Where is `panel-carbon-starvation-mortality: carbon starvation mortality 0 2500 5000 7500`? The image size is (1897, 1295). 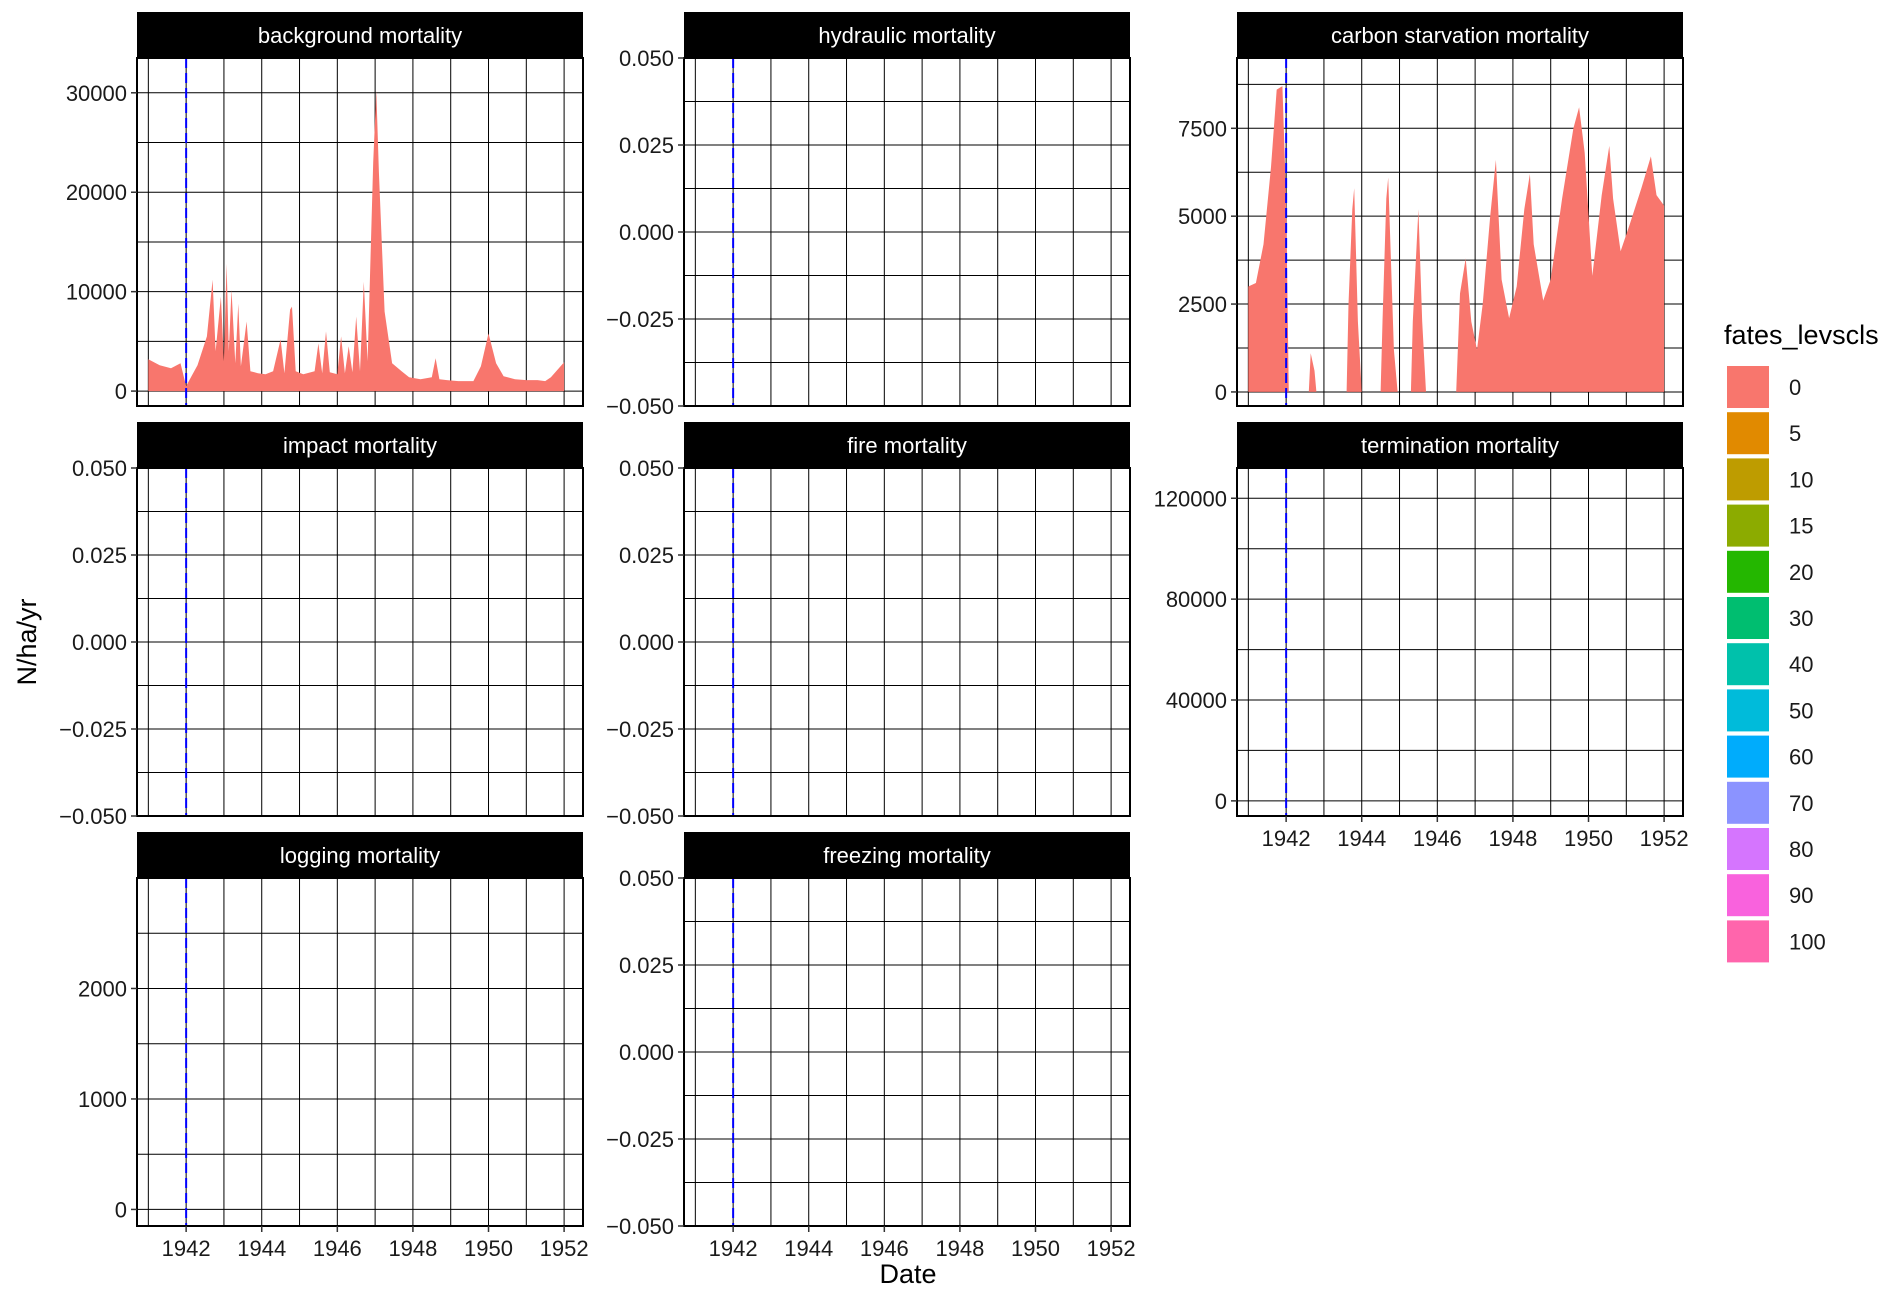
panel-carbon-starvation-mortality: carbon starvation mortality 0 2500 5000 7500 is located at coordinates (1431, 209).